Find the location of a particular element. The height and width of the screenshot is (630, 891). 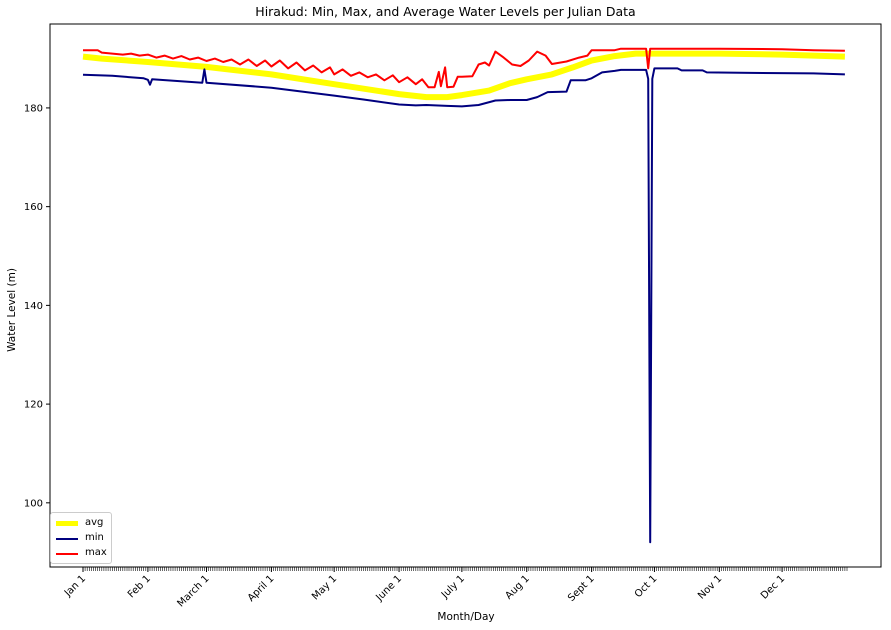

x-tick-label-6: July 1 is located at coordinates (453, 587).